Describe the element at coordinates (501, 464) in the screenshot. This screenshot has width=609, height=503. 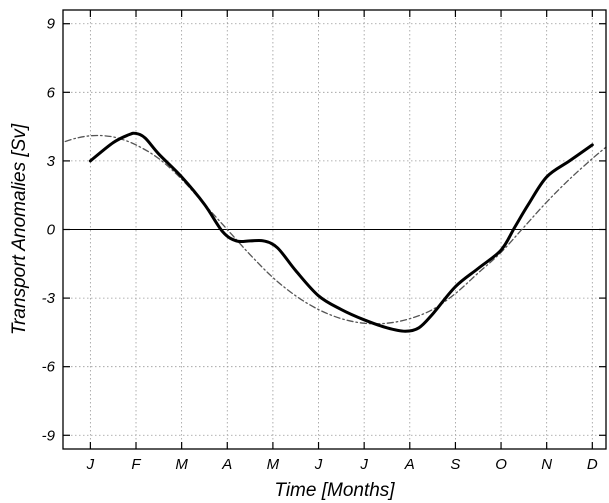
I see `x-tick-label: O` at that location.